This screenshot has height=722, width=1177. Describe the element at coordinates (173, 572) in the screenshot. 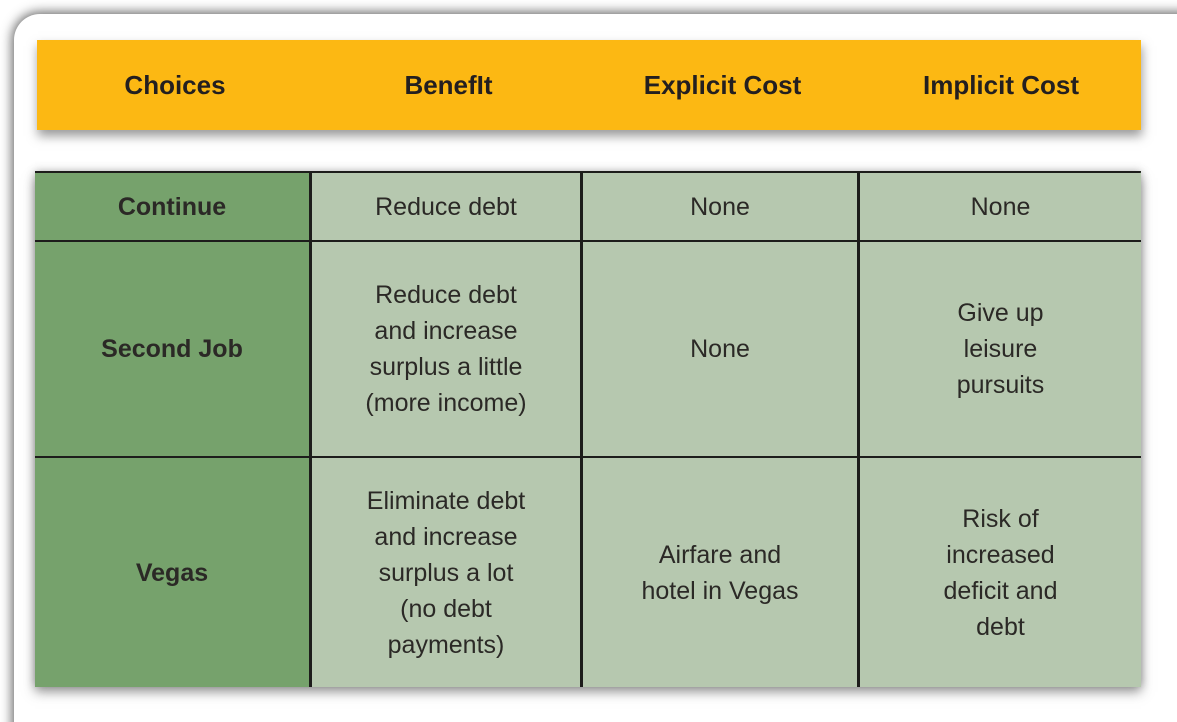

I see `row-label-vegas: Vegas` at that location.